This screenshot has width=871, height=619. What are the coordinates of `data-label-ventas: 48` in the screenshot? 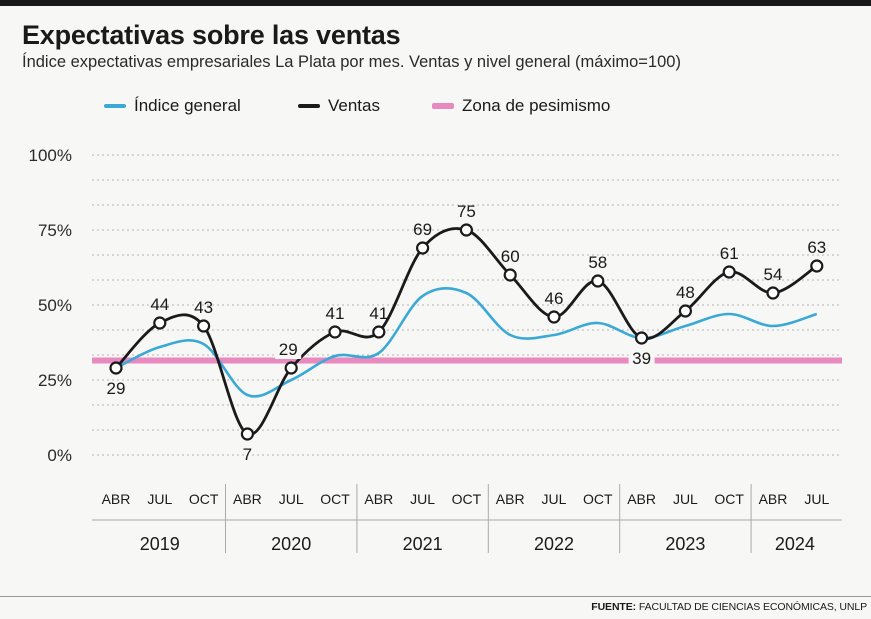 It's located at (685, 292).